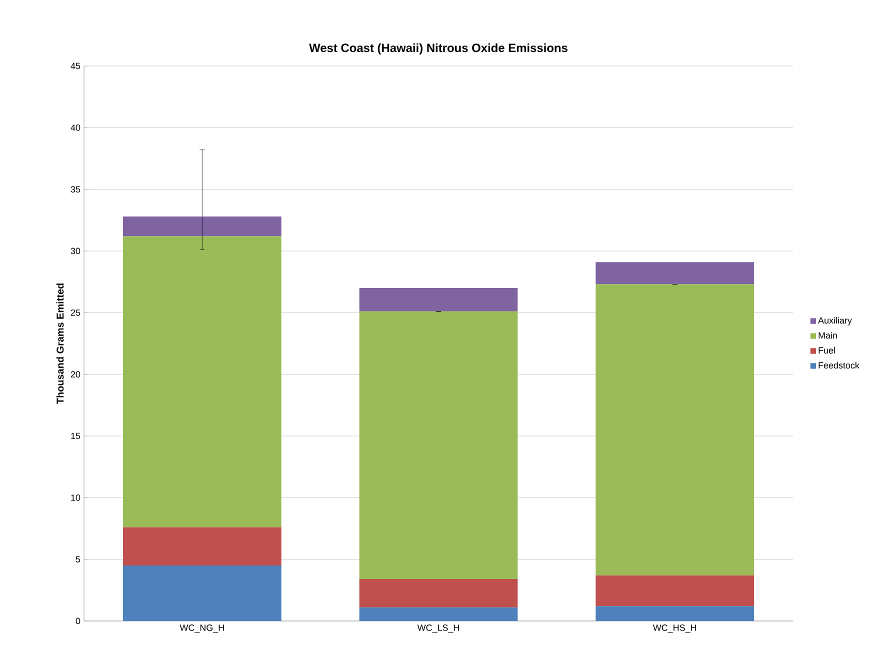 The width and height of the screenshot is (895, 654). I want to click on x-tick-label: WC_NG_H, so click(202, 628).